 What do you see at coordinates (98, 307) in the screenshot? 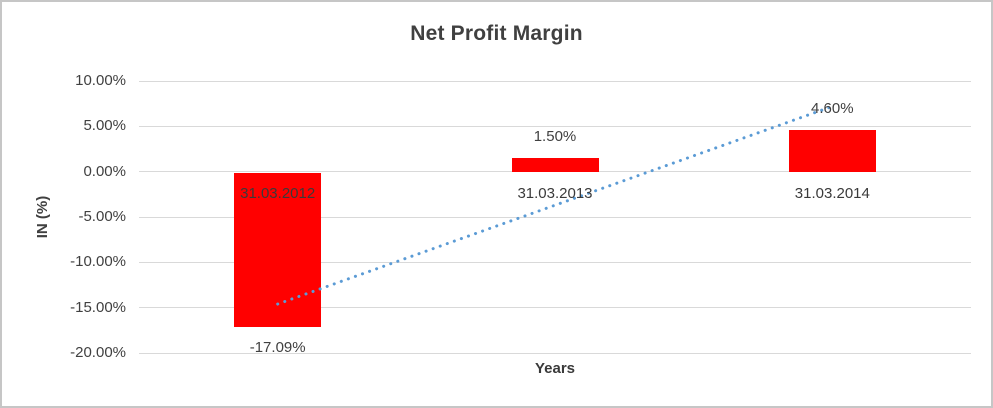
I see `y-tick-label: -15.00%` at bounding box center [98, 307].